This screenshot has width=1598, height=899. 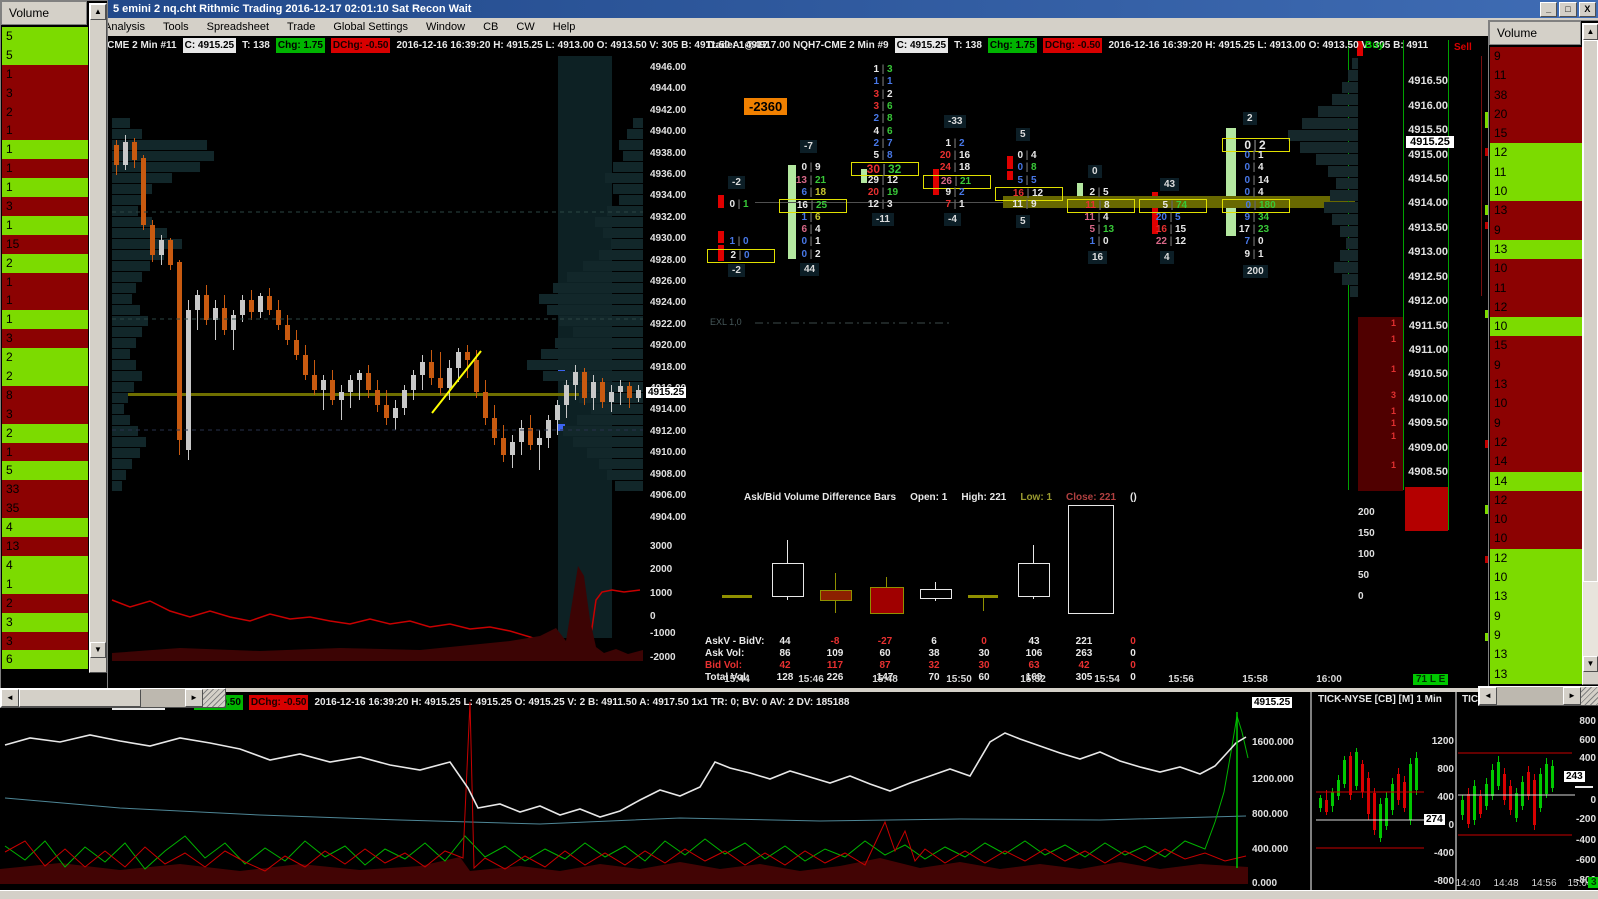 I want to click on volume-row: 33, so click(x=45, y=490).